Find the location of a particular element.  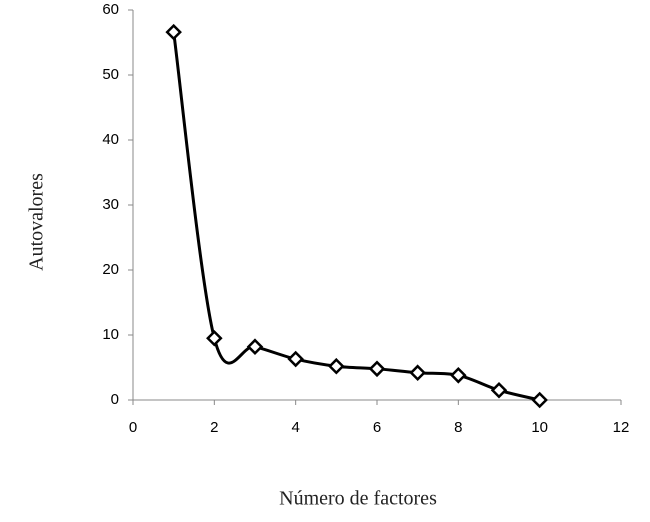

y-tick-label: 50 is located at coordinates (110, 74).